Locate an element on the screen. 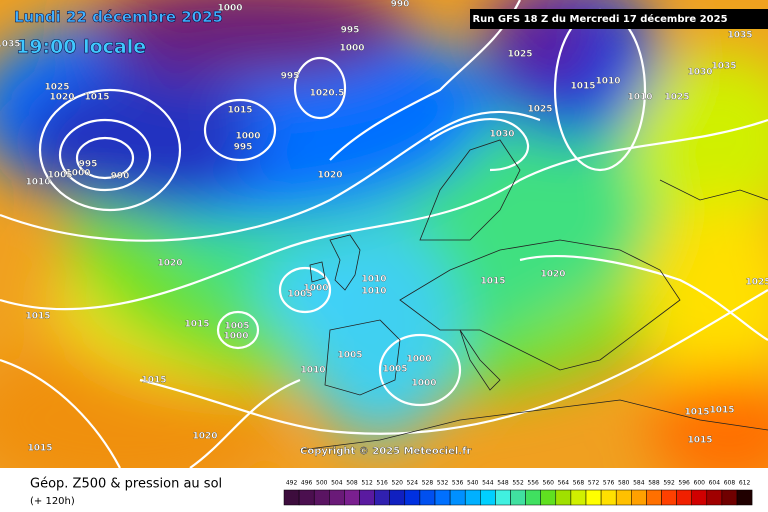 The height and width of the screenshot is (512, 768). footer-lead: (+ 120h) is located at coordinates (52, 501).